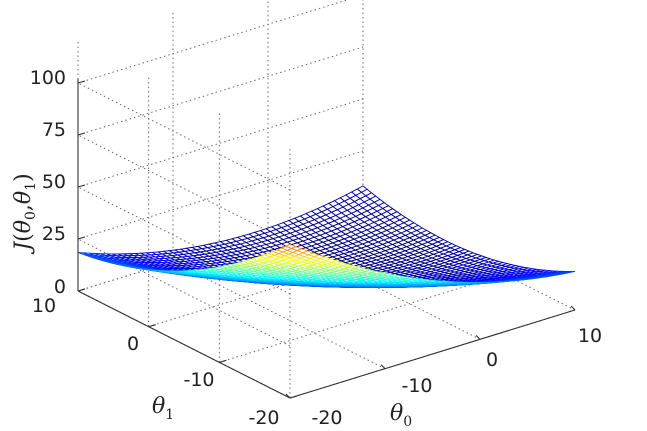 The height and width of the screenshot is (431, 647). I want to click on y-axis-label-main: θ, so click(158, 406).